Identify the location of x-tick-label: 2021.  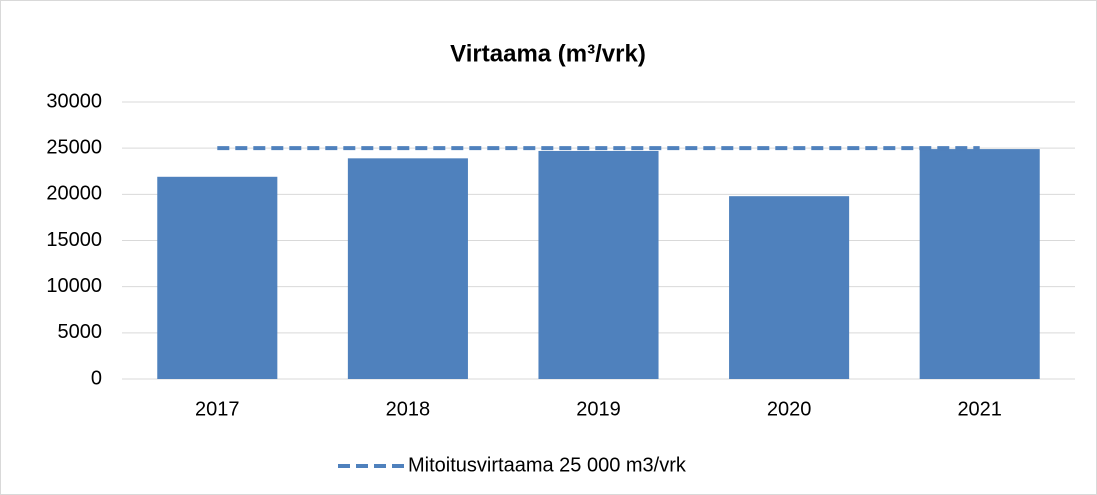
(979, 409).